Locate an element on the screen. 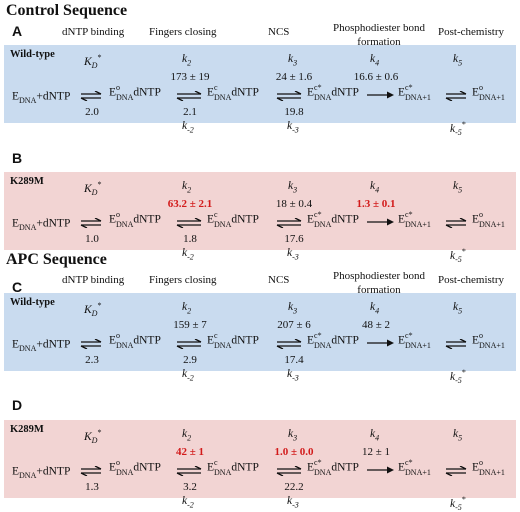  panel-label: K289M is located at coordinates (27, 181).